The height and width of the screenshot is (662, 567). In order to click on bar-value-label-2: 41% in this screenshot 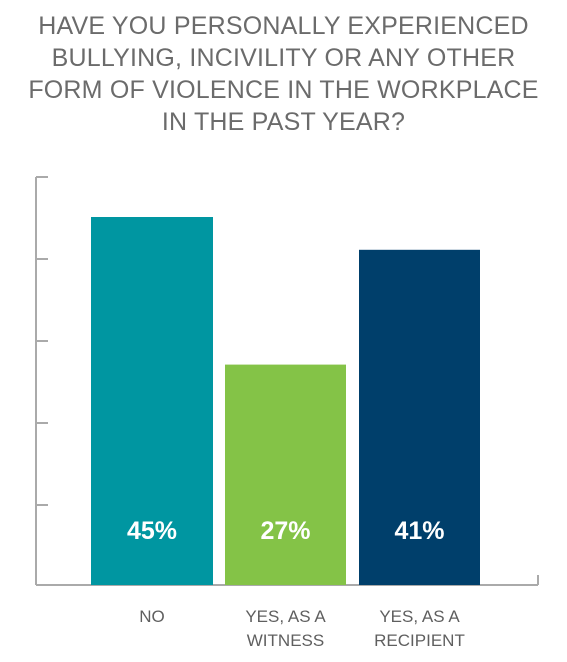, I will do `click(419, 531)`.